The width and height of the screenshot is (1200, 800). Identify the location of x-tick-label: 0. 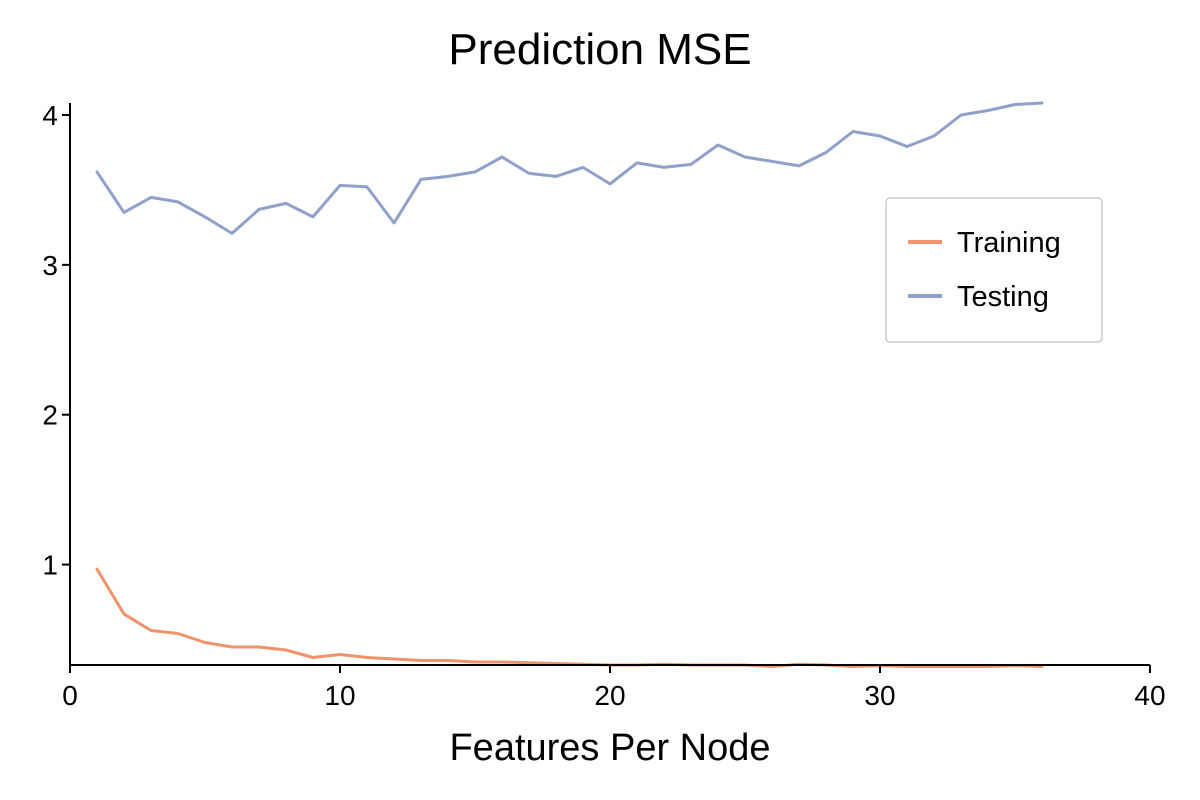
(70, 695).